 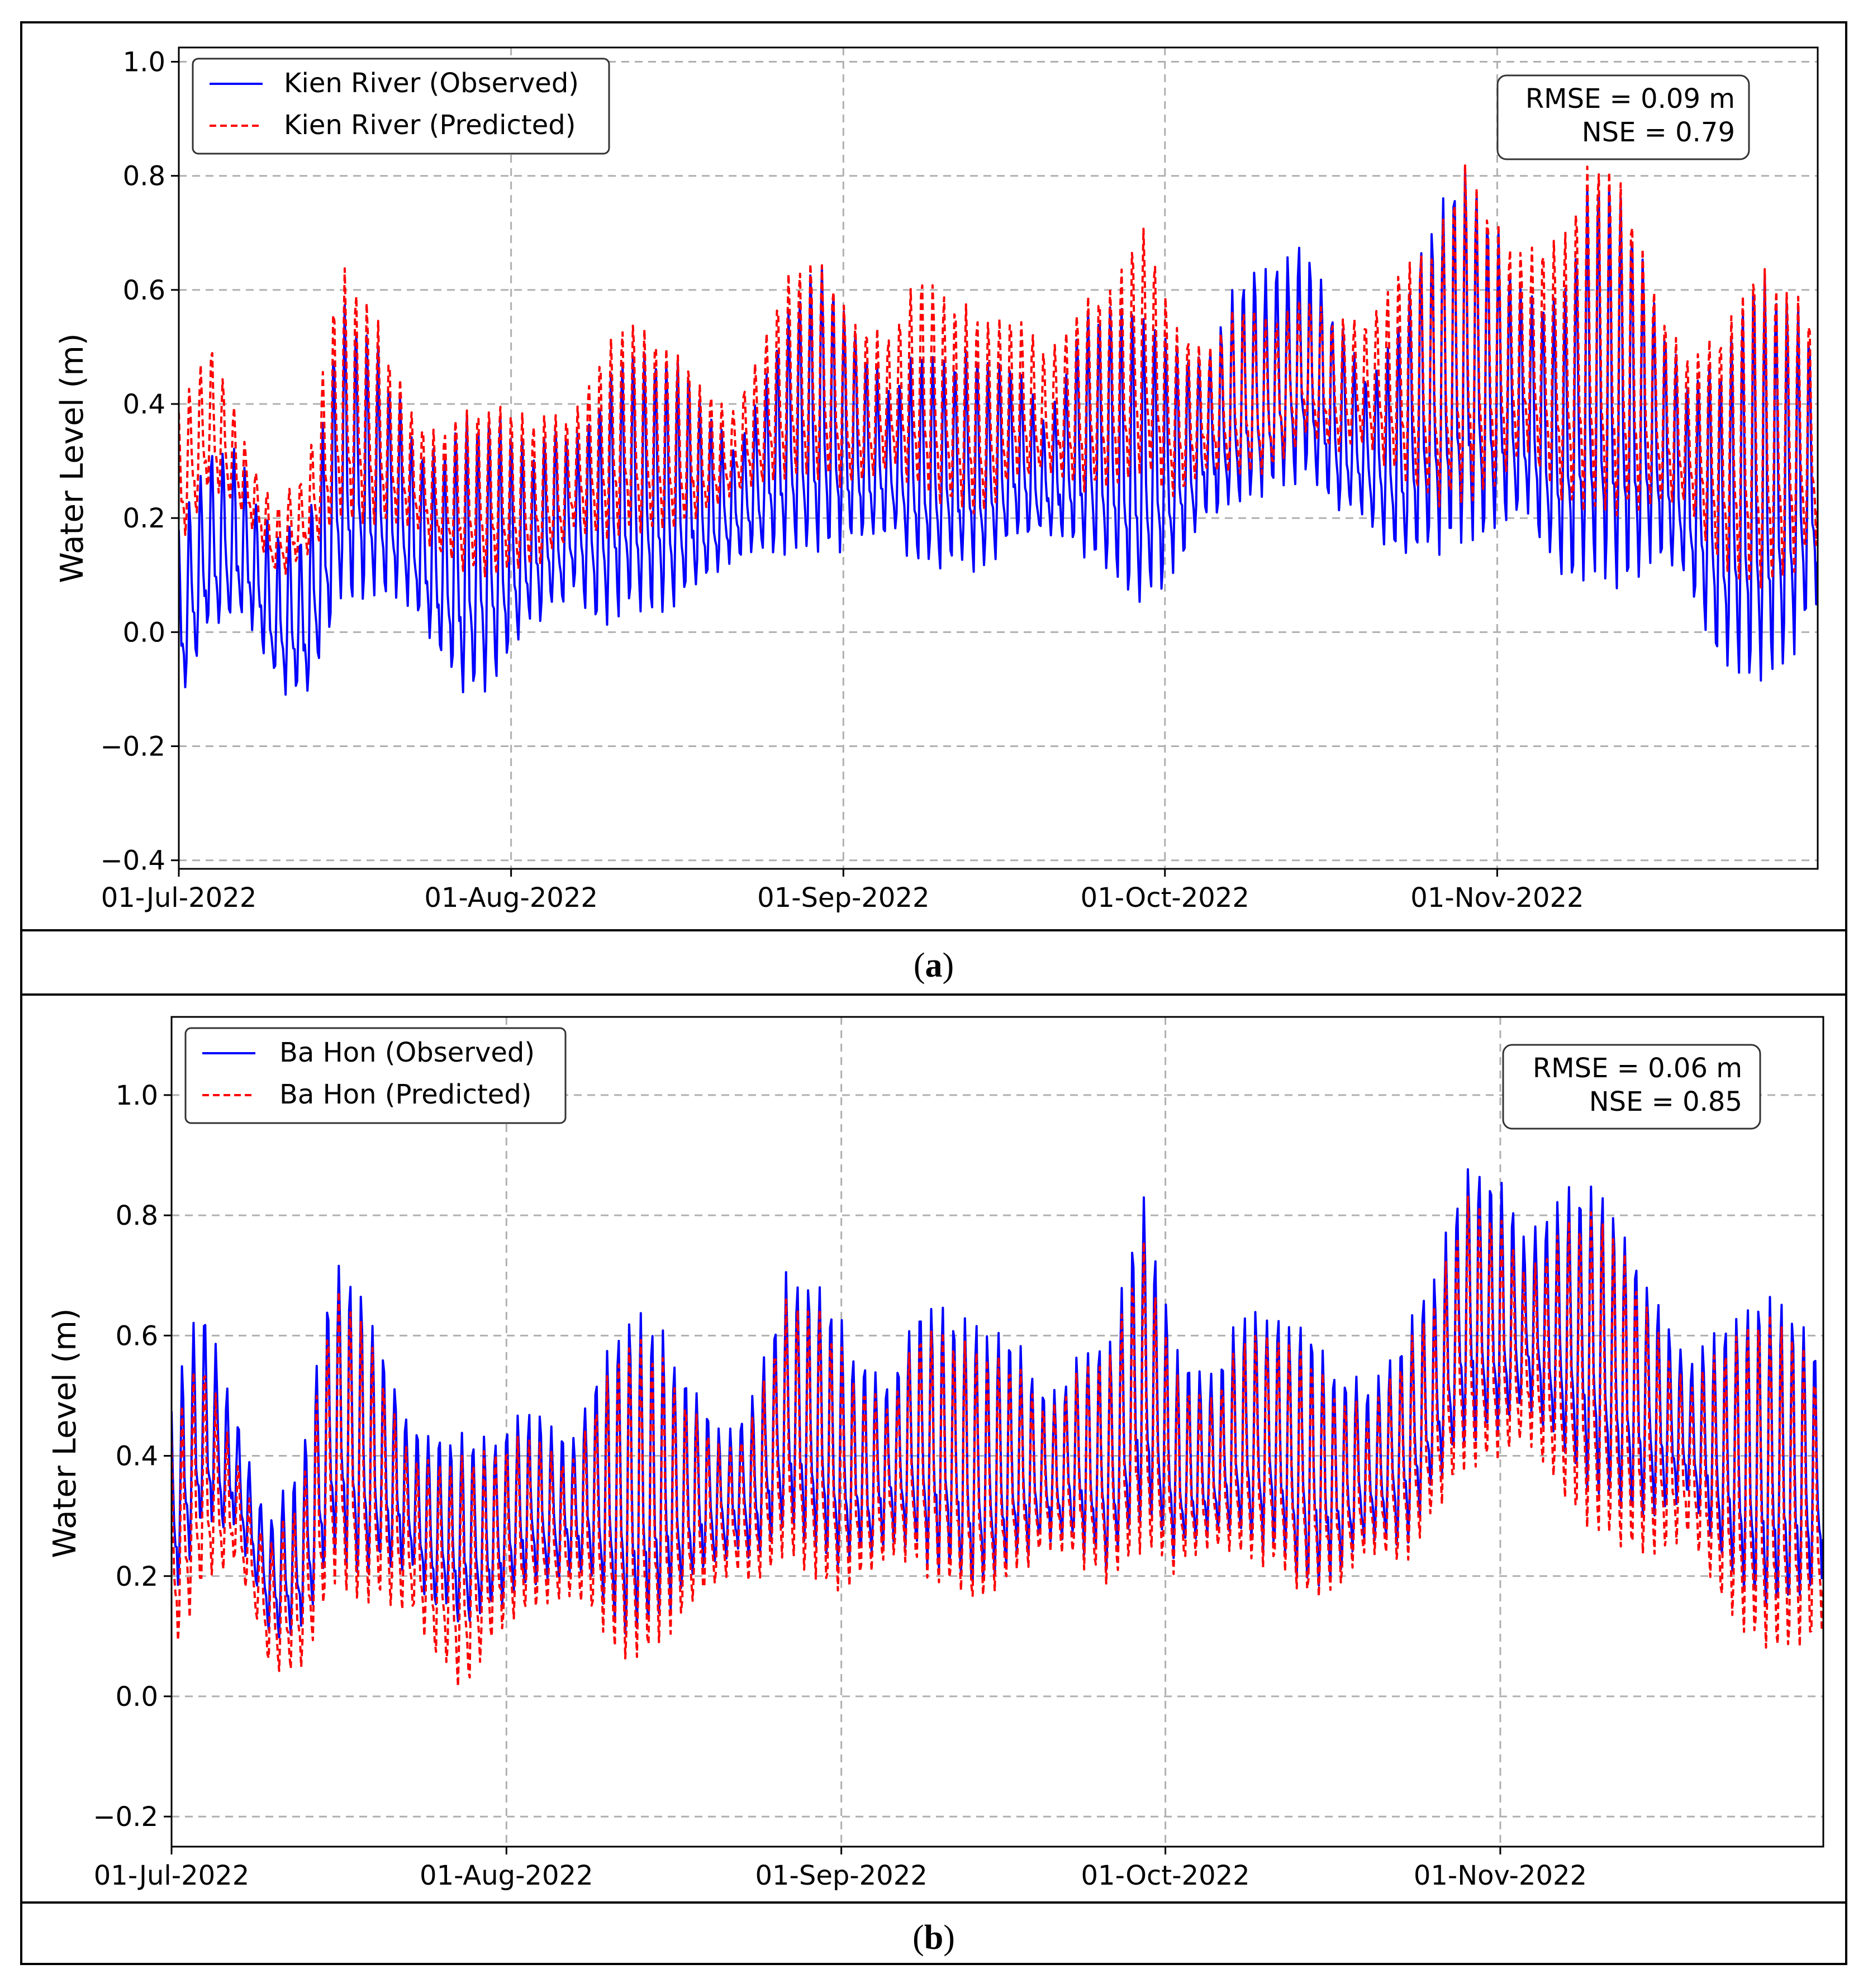 I want to click on panel-b-legend-predicted: Ba Hon (Predicted), so click(x=406, y=1094).